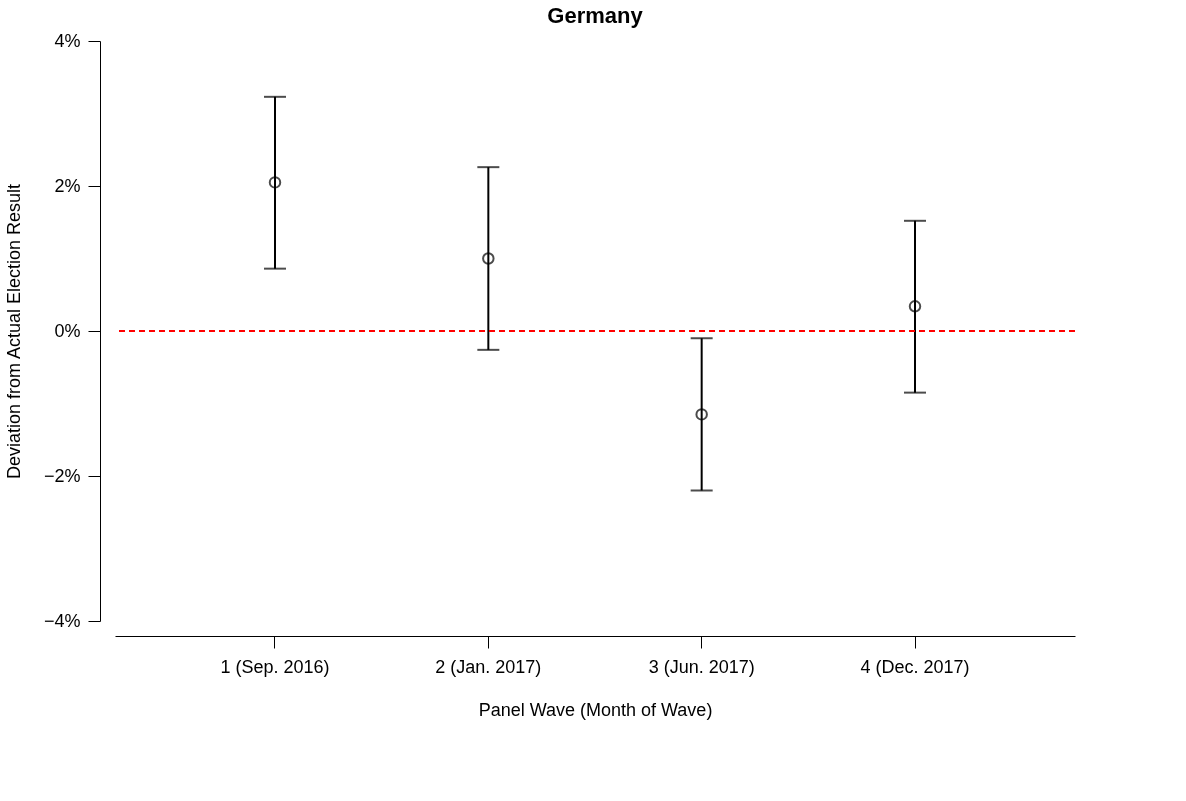  What do you see at coordinates (62, 475) in the screenshot?
I see `y-tick-label: −2%` at bounding box center [62, 475].